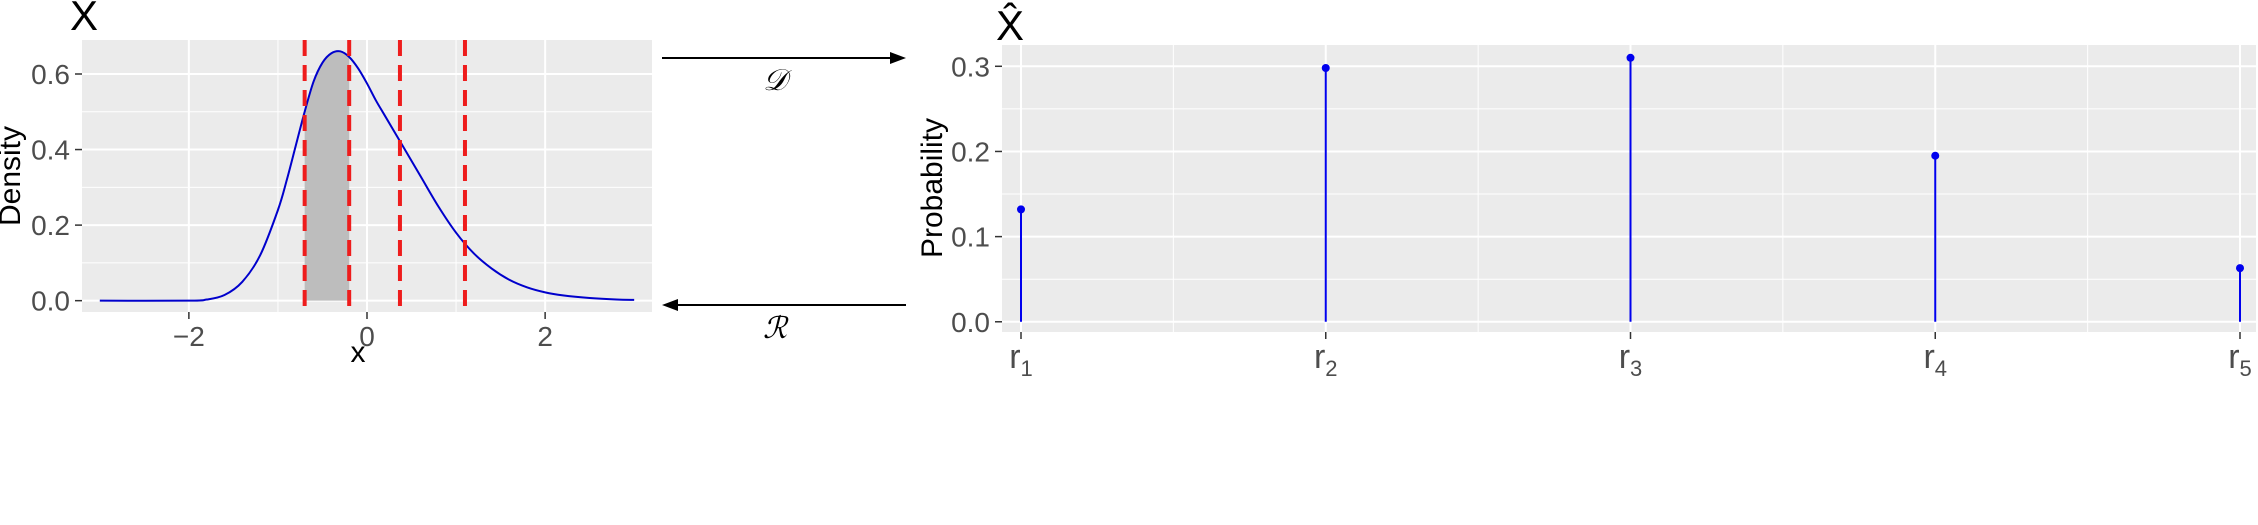  I want to click on x-tick-label: r4, so click(1935, 359).